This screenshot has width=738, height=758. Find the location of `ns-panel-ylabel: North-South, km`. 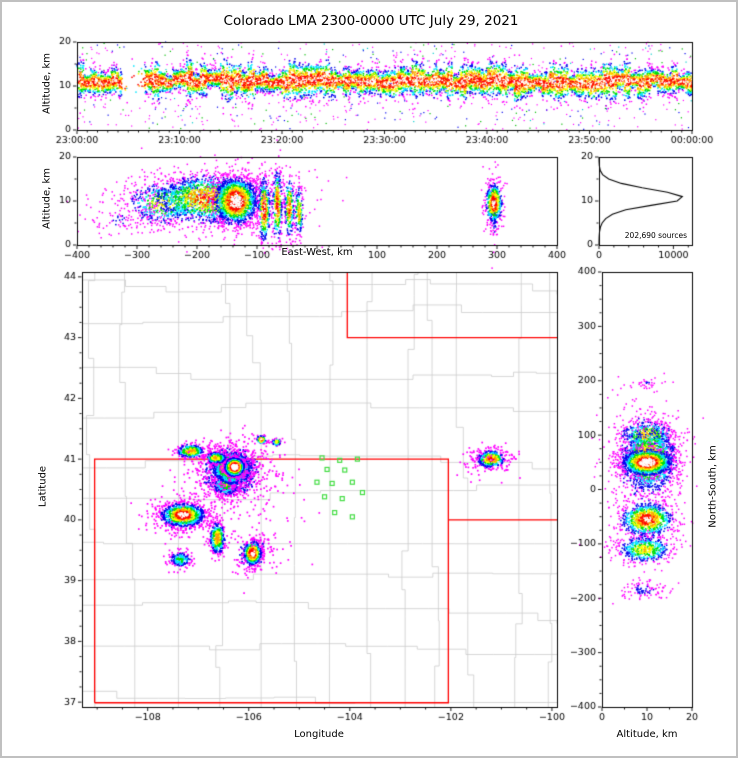

ns-panel-ylabel: North-South, km is located at coordinates (713, 486).